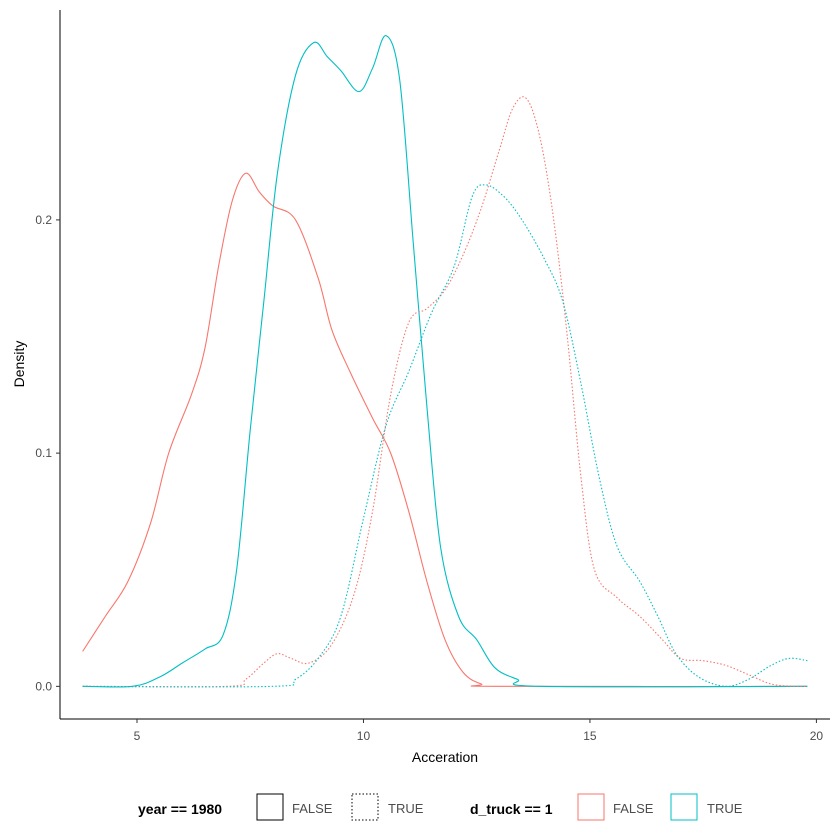  What do you see at coordinates (633, 808) in the screenshot?
I see `legend-label-colour-false: FALSE` at bounding box center [633, 808].